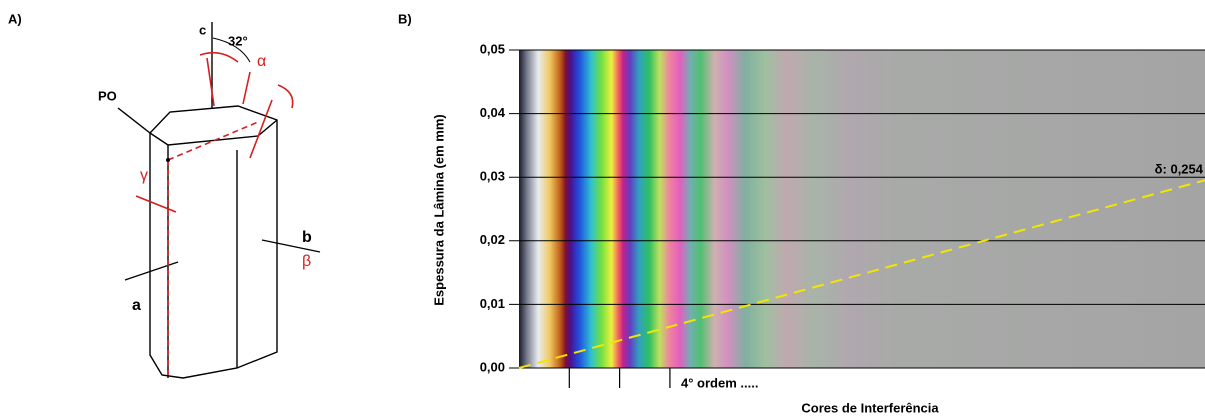 This screenshot has height=419, width=1205. I want to click on y-tick-label: 0,03, so click(492, 176).